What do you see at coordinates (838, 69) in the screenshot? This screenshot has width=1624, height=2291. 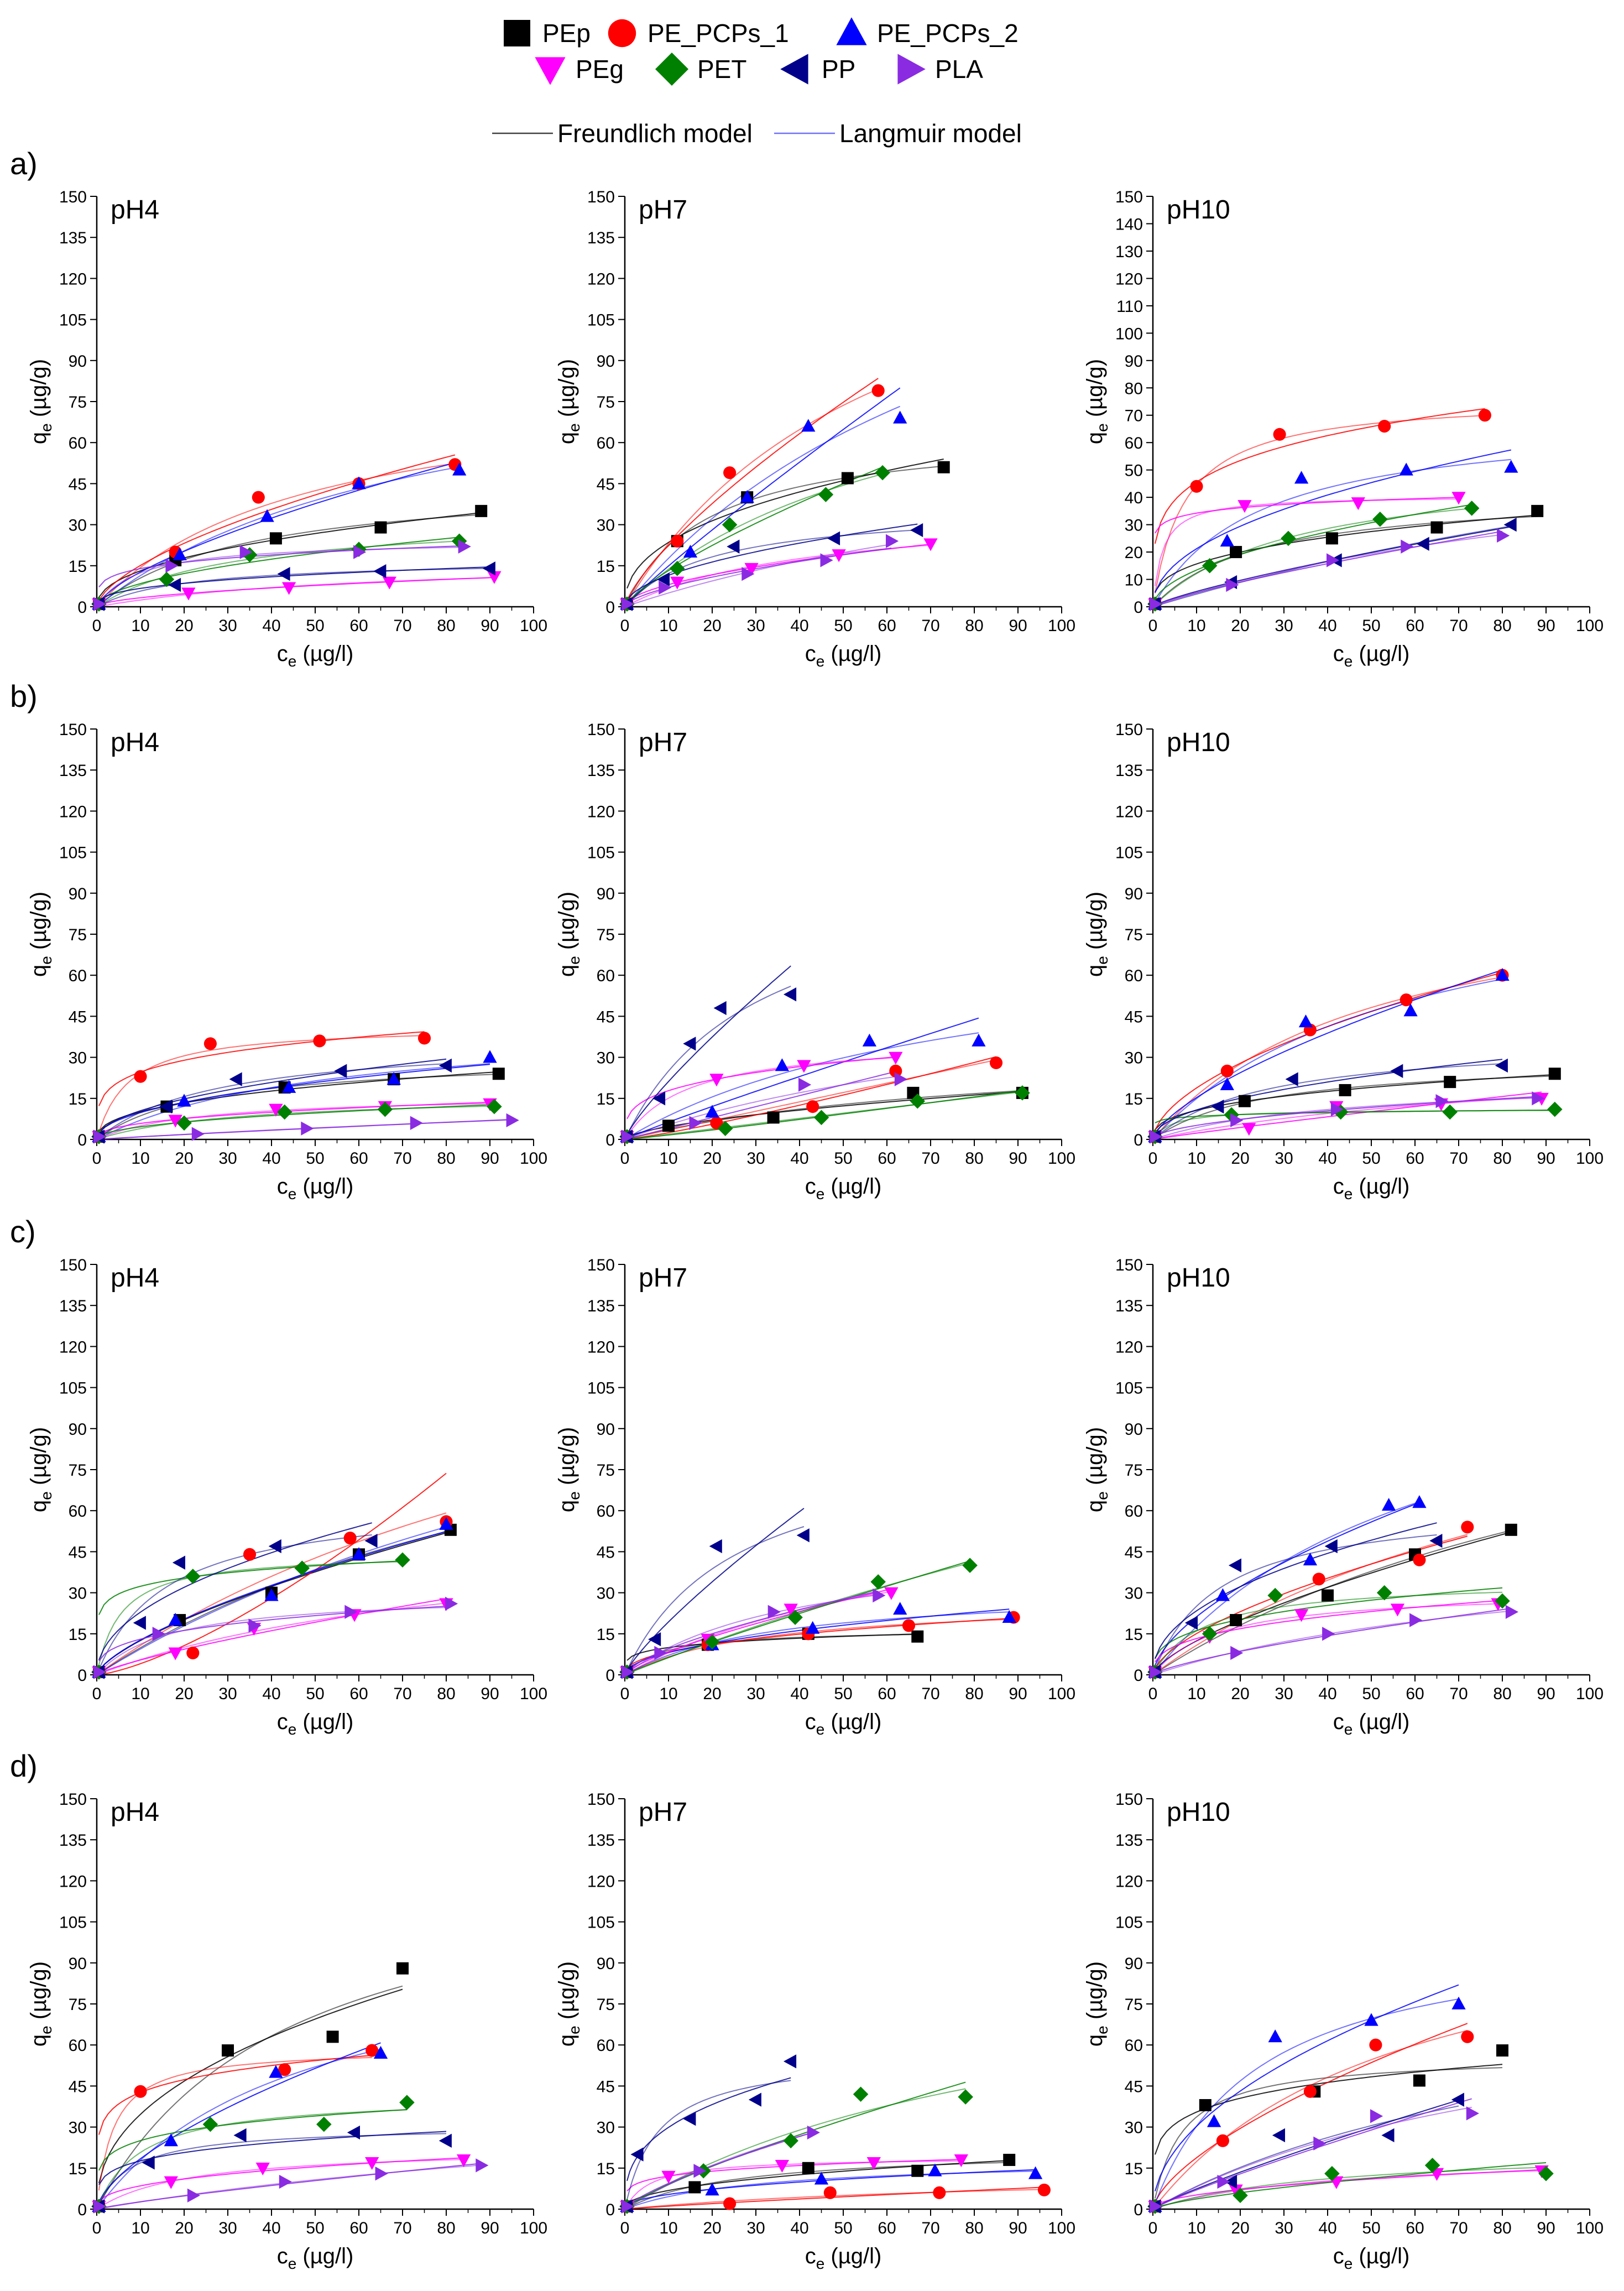 I see `legend-label-PP: PP` at bounding box center [838, 69].